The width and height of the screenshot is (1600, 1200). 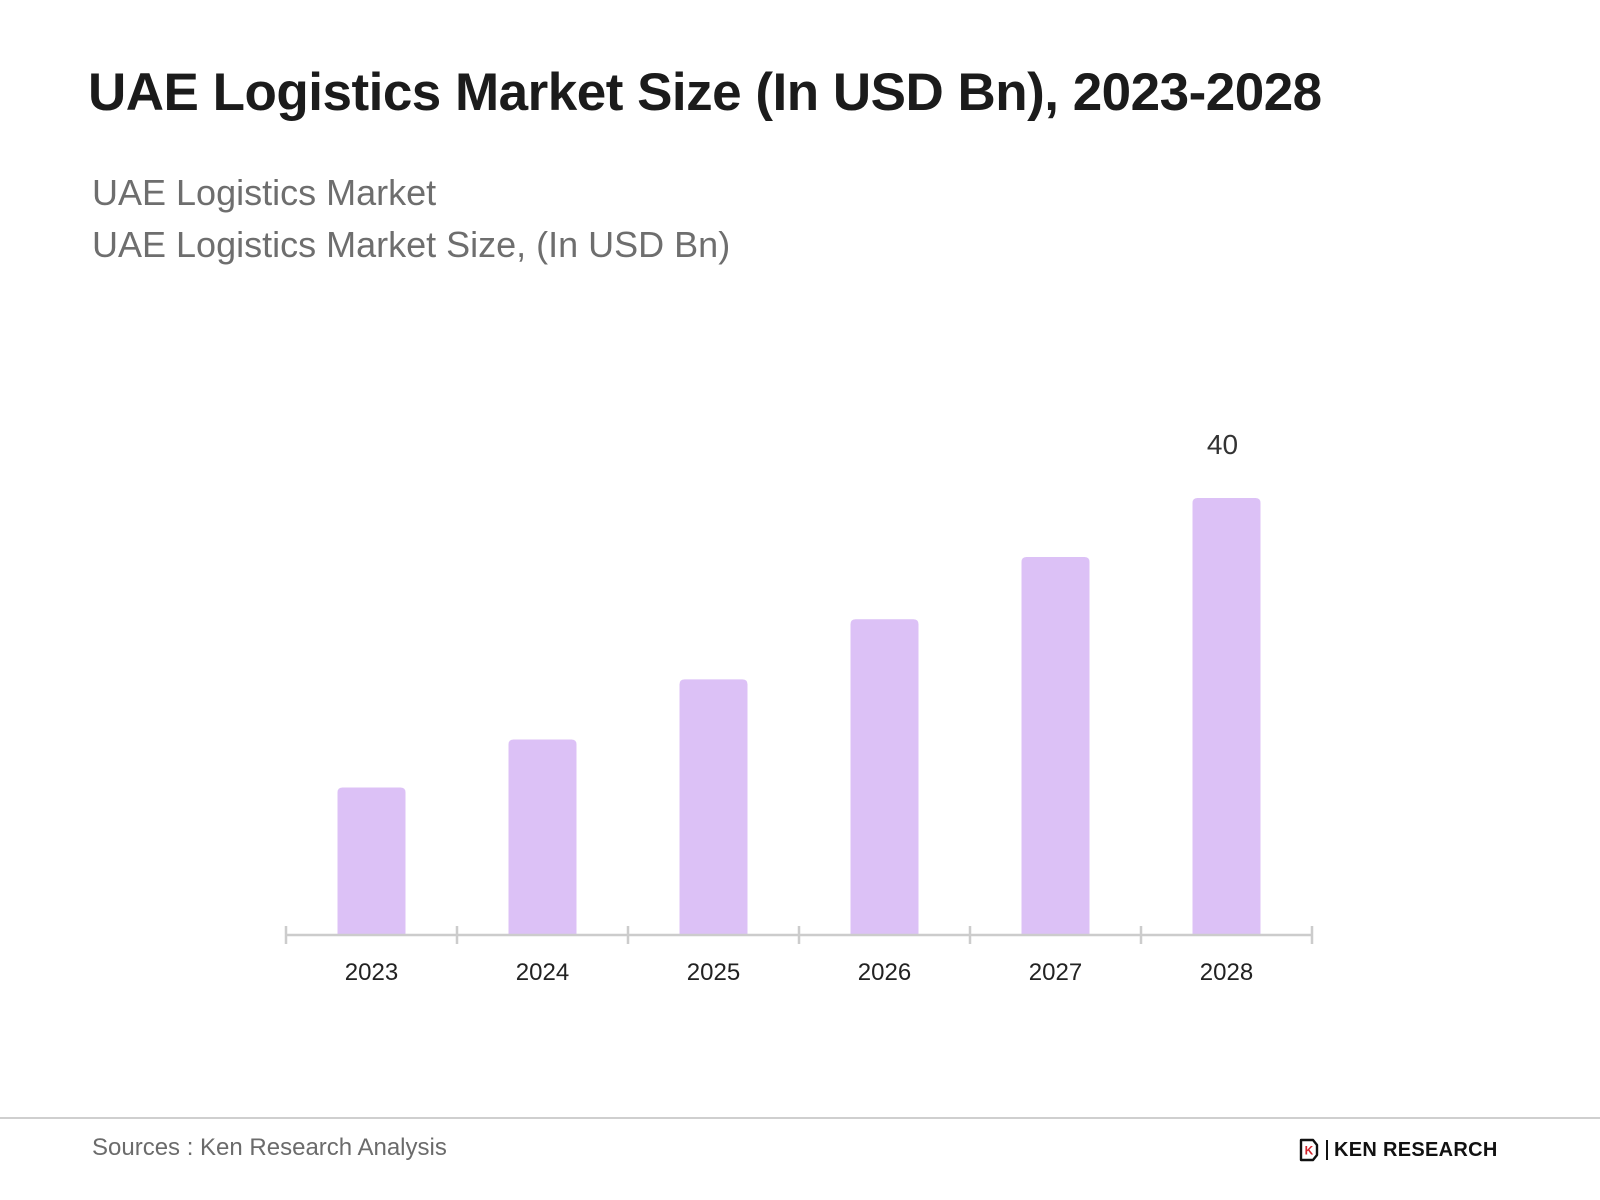 I want to click on data-label-2028: 40, so click(x=1222, y=444).